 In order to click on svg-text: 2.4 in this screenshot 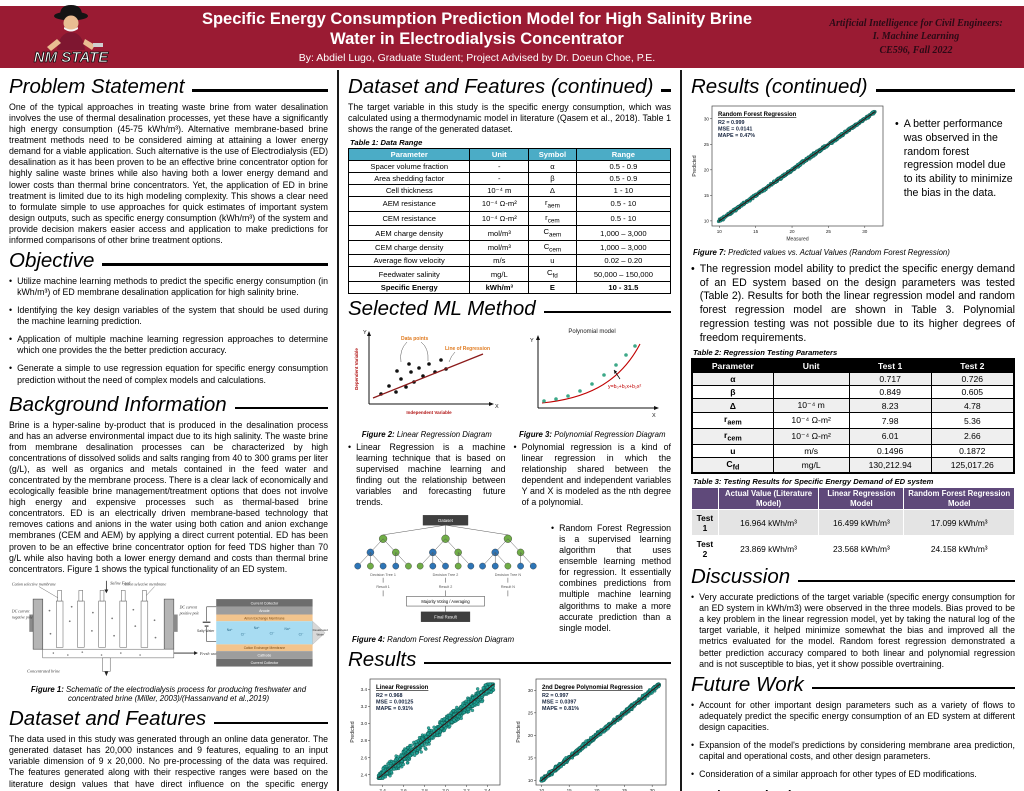, I will do `click(383, 789)`.